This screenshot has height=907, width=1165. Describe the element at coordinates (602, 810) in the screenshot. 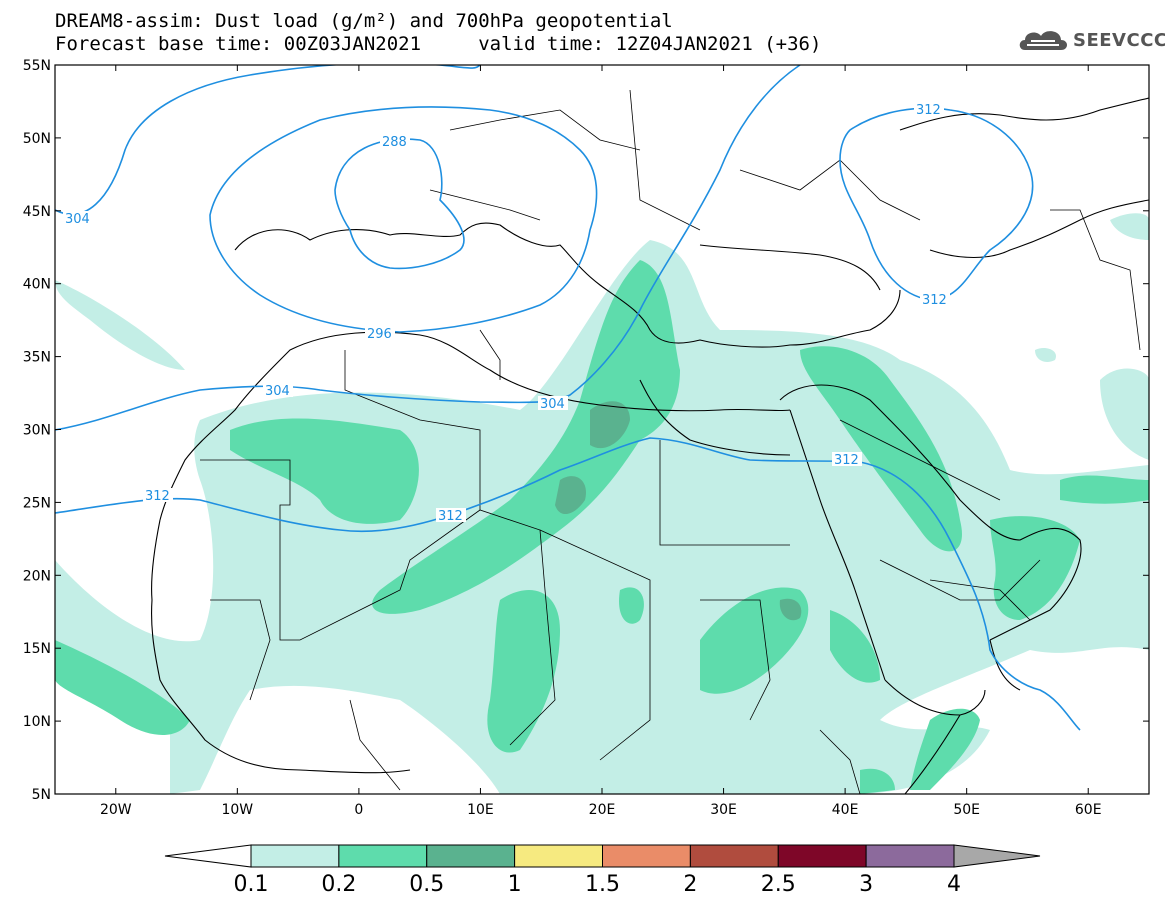

I see `lon-tick-label: 20E` at that location.